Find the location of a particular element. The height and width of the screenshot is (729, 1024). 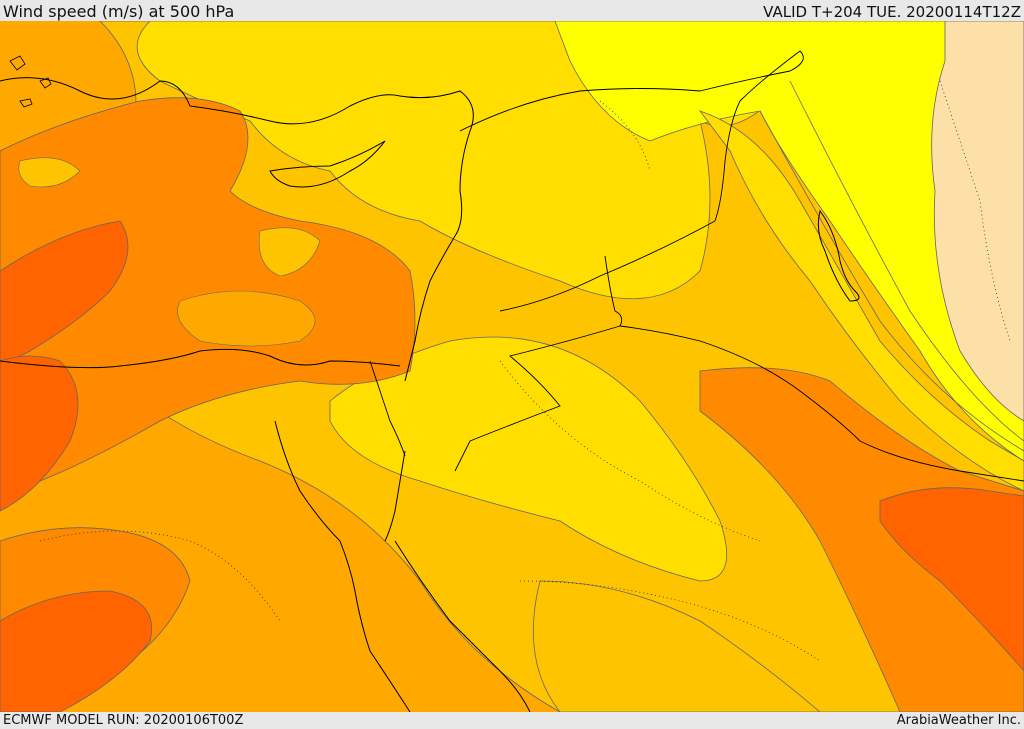

border-iraq-iran is located at coordinates (757, 136).